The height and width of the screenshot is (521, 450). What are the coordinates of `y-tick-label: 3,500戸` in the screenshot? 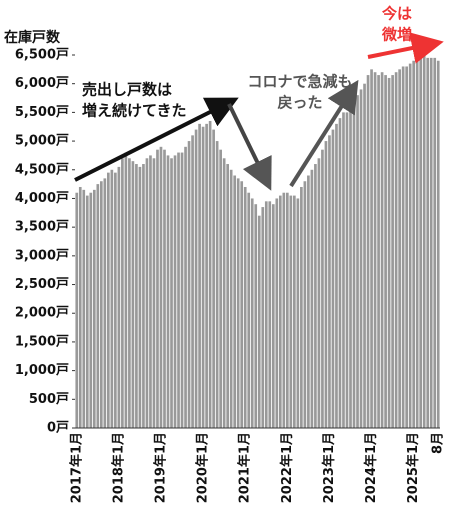 It's located at (42, 227).